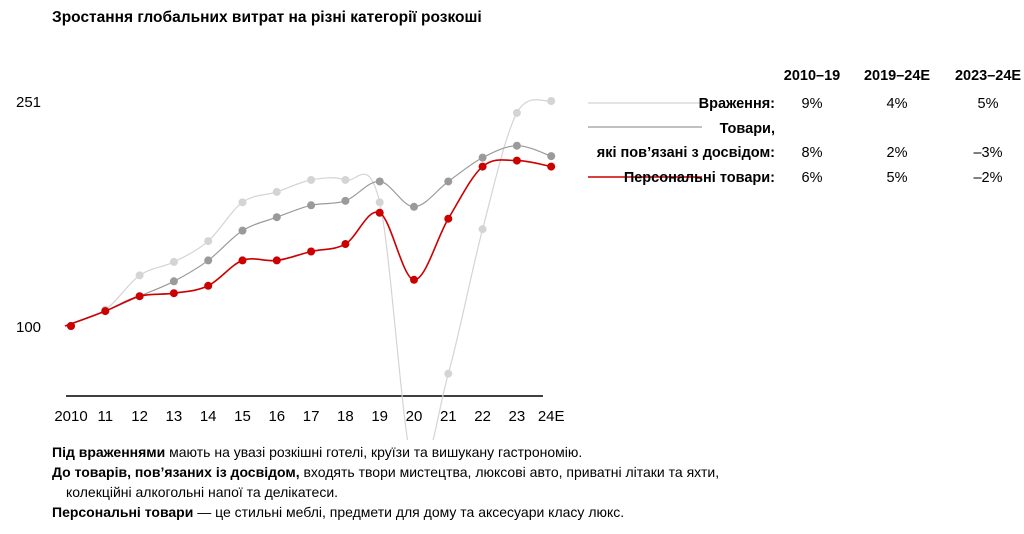  Describe the element at coordinates (448, 416) in the screenshot. I see `x-tick-label: 21` at that location.